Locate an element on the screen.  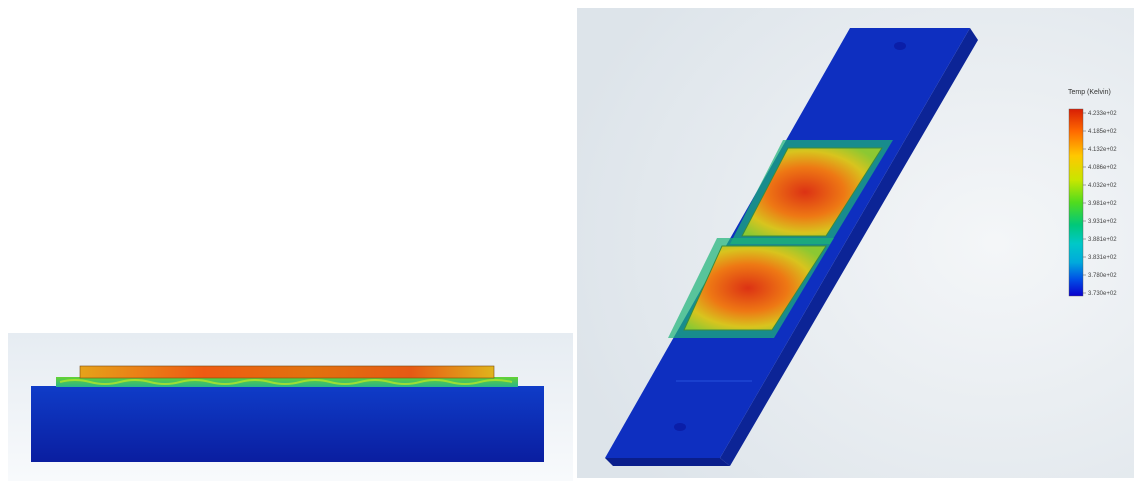
legend-tick-label: 3.780e+02 is located at coordinates (1102, 276).